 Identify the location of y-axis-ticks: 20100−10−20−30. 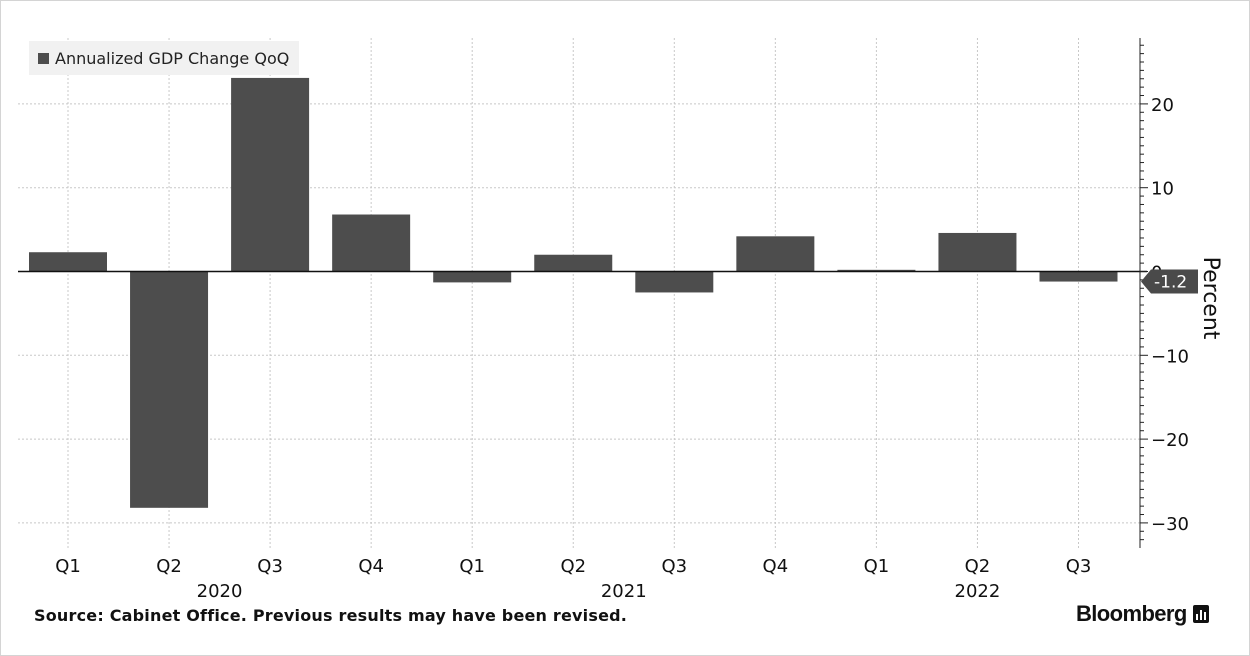
(1164, 292).